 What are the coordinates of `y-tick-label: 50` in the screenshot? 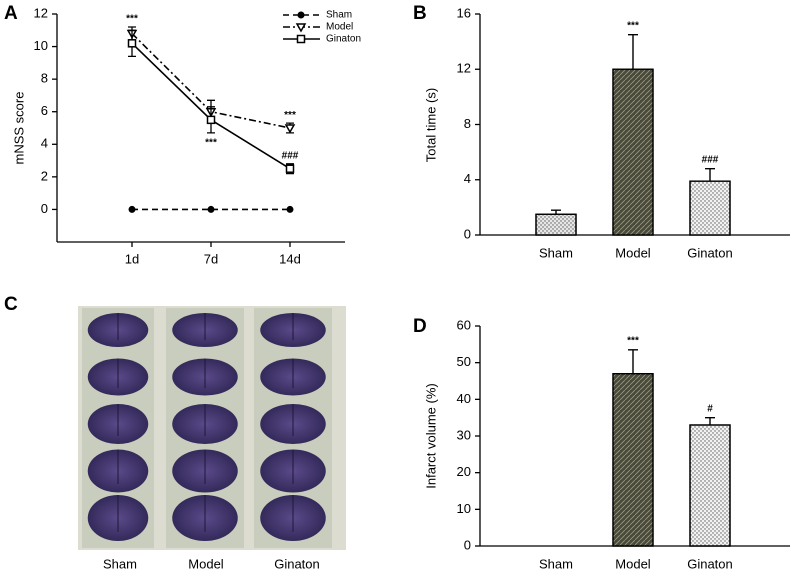 It's located at (464, 361).